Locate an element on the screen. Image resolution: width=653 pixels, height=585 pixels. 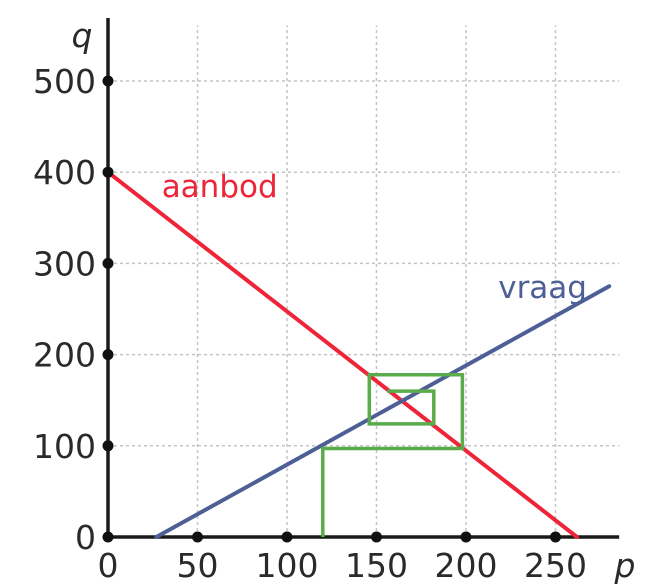
y-tick-label-200: 200 is located at coordinates (64, 355).